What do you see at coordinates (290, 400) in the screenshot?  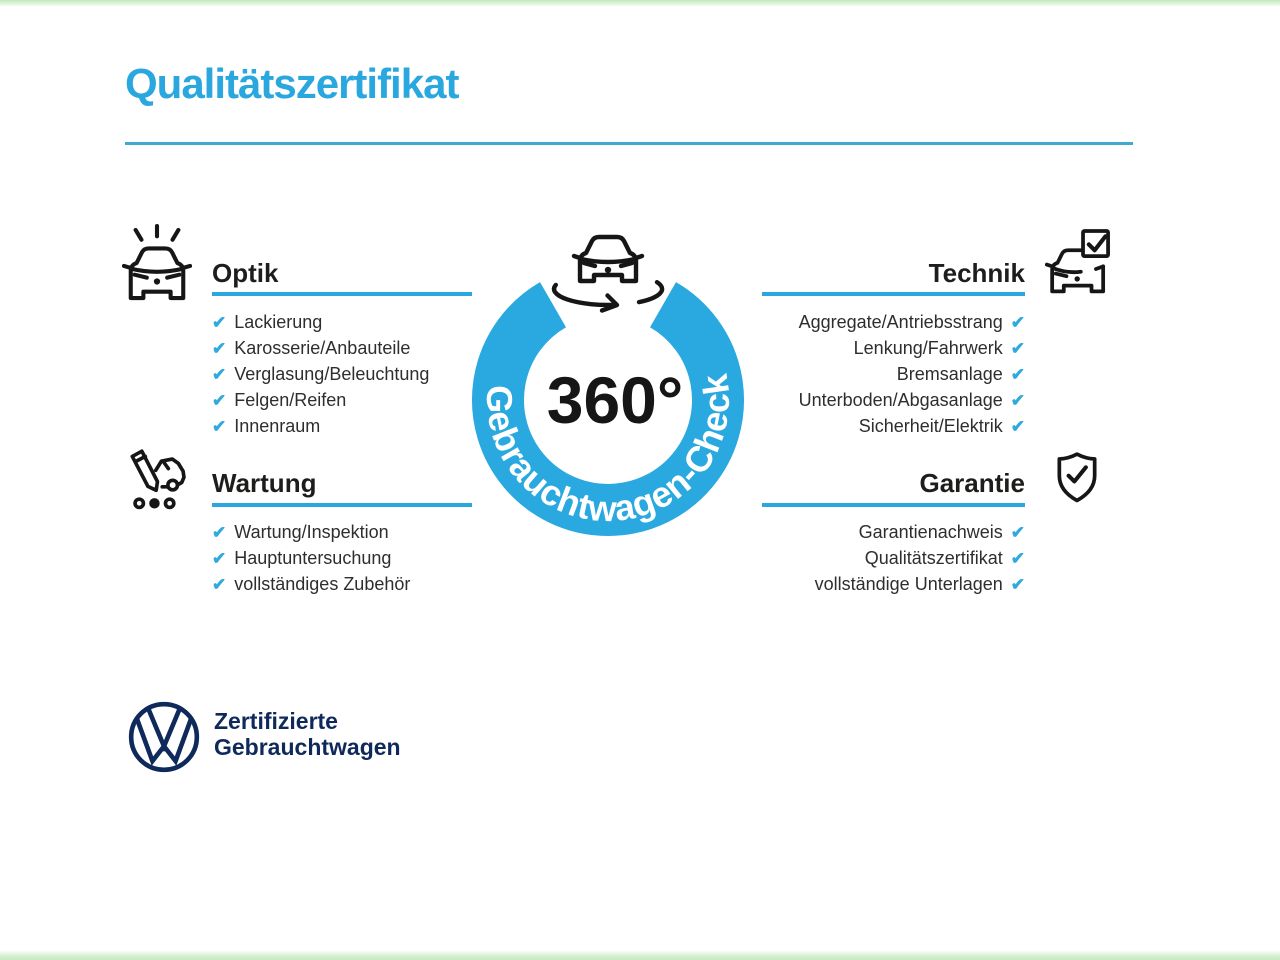 I see `item-label: Felgen/Reifen` at bounding box center [290, 400].